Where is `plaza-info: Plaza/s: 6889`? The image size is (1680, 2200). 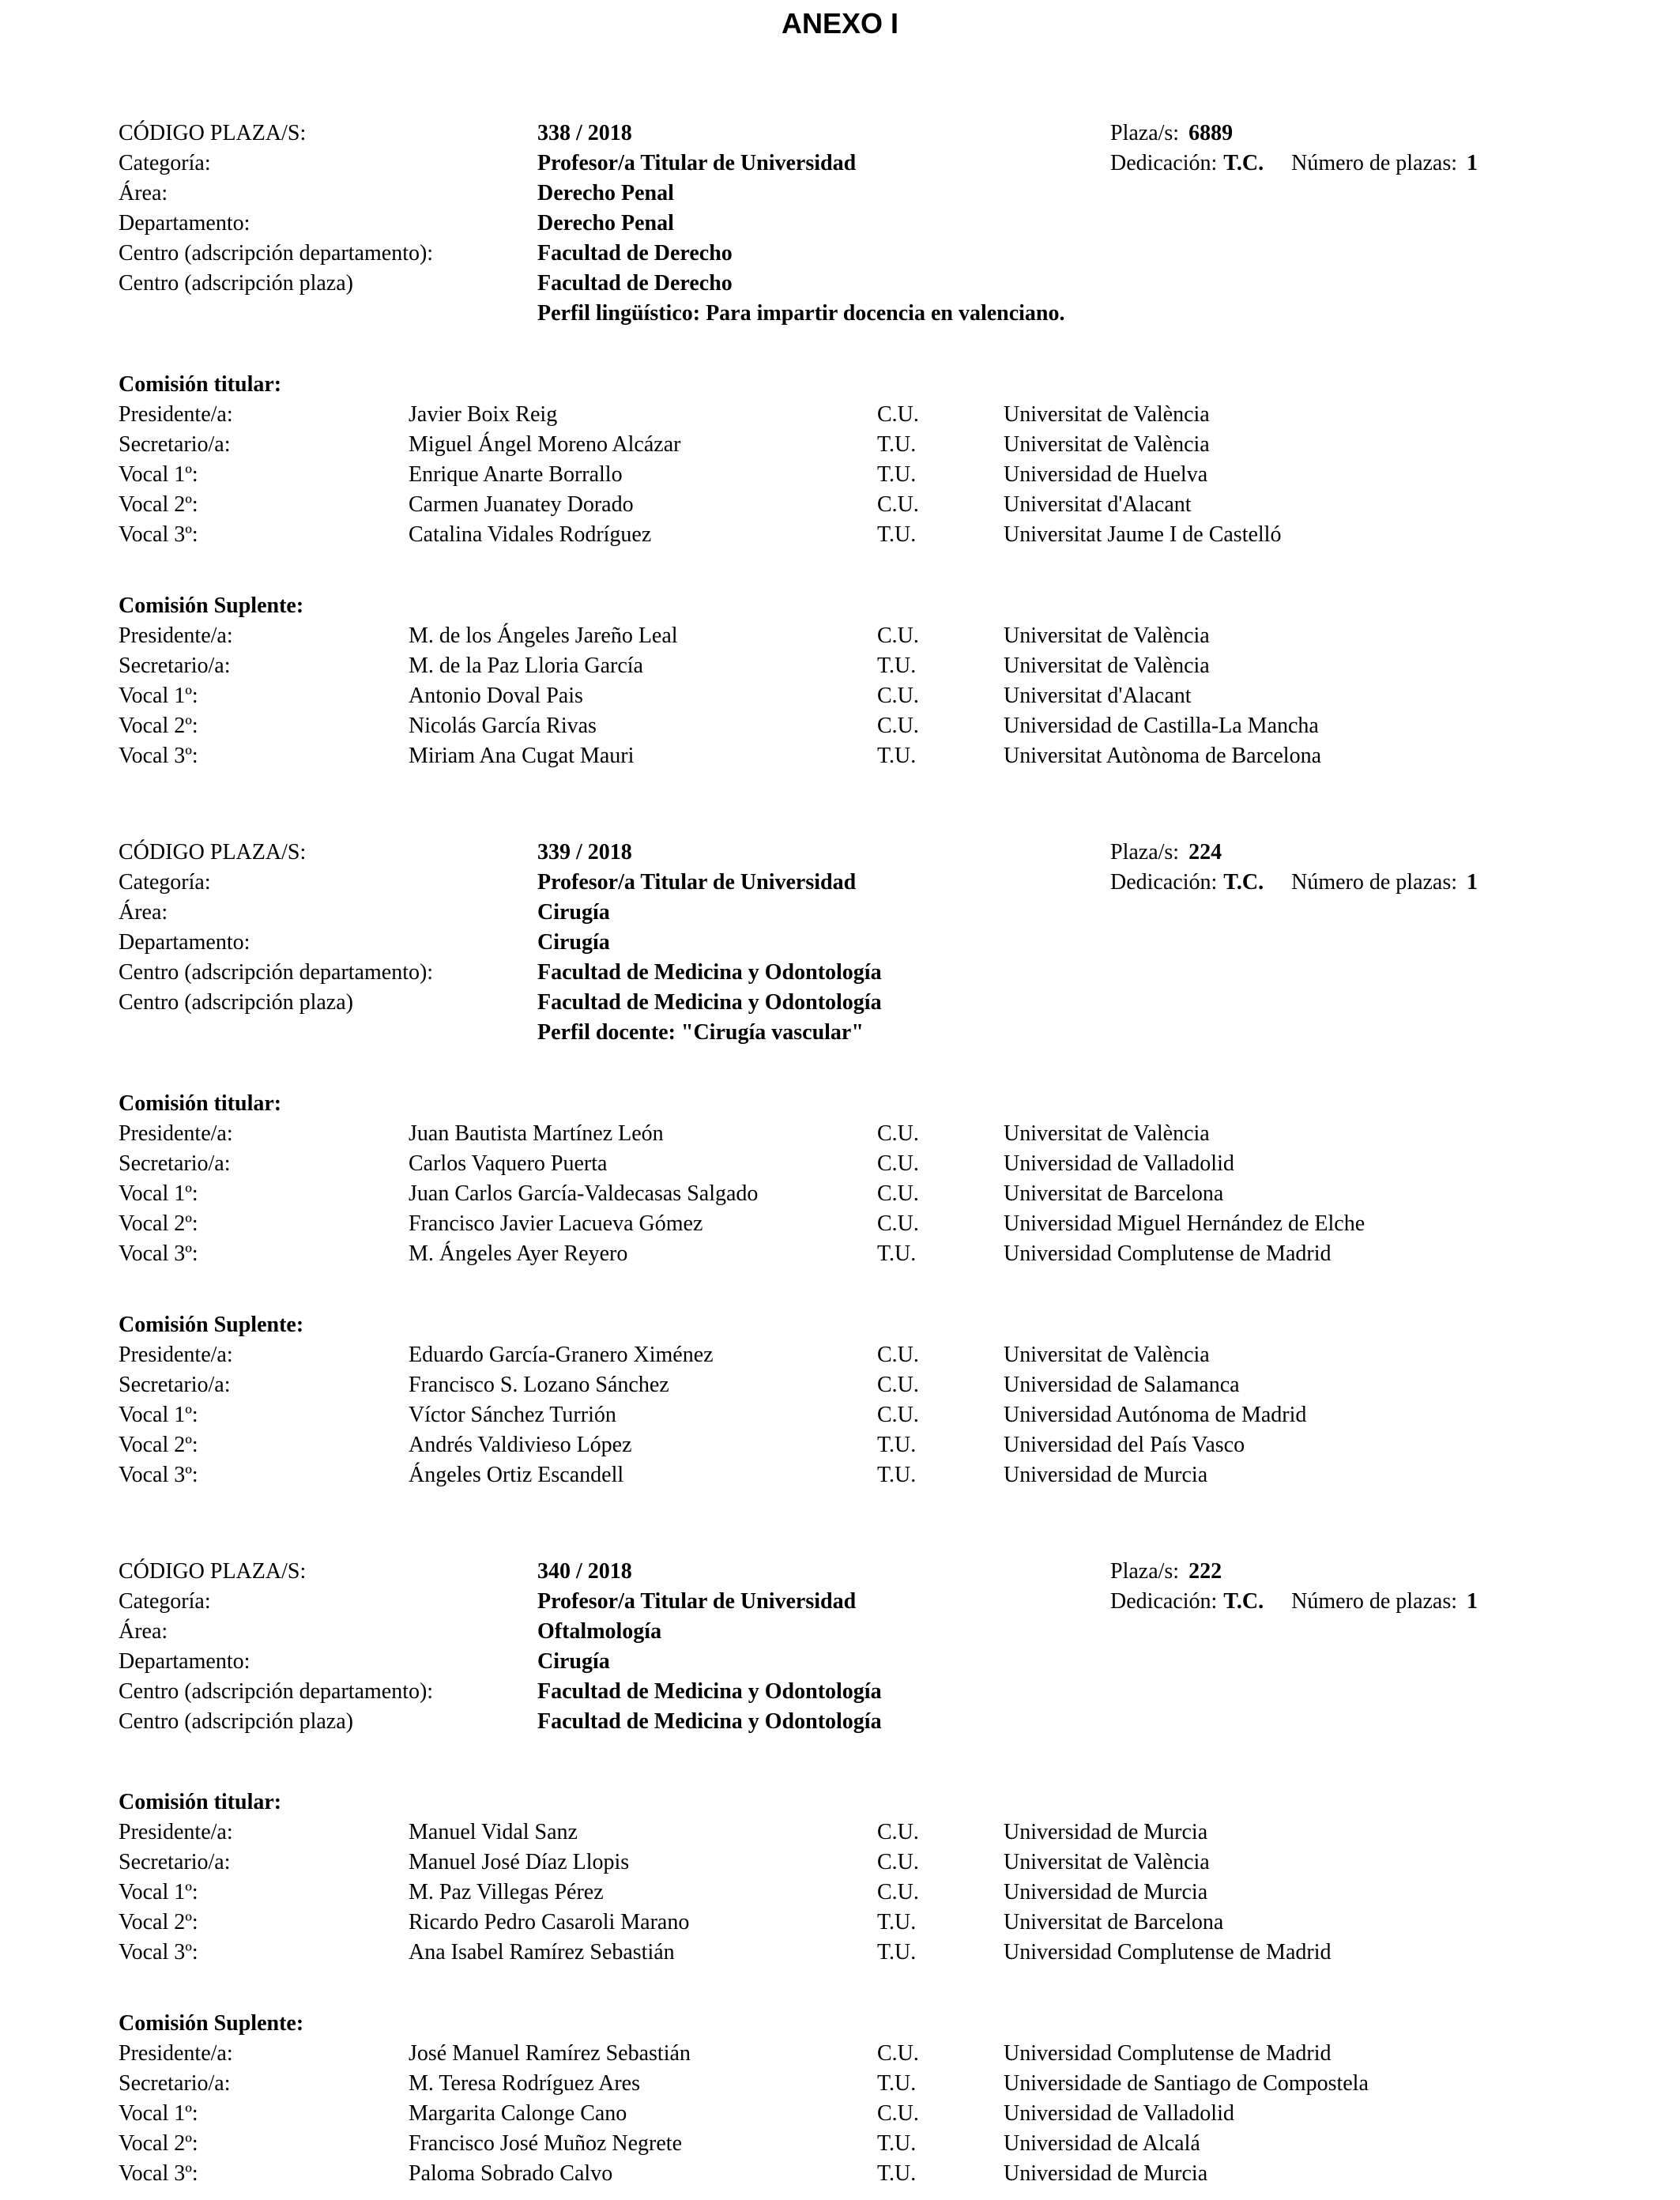
plaza-info: Plaza/s: 6889 is located at coordinates (1367, 134).